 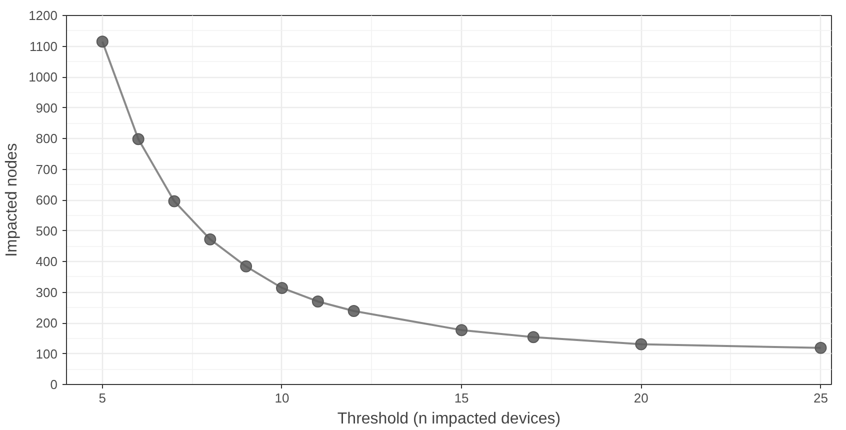 I want to click on y-tick-label: 900, so click(x=47, y=108).